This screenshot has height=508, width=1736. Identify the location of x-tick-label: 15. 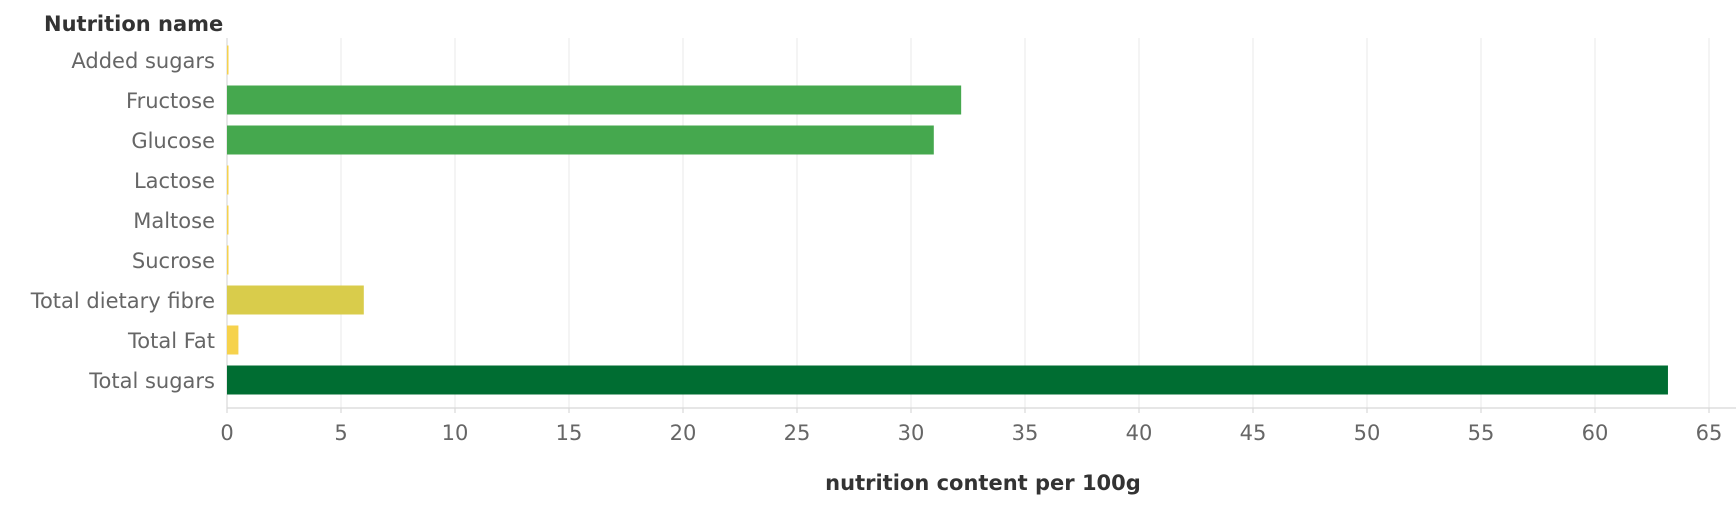
(569, 433).